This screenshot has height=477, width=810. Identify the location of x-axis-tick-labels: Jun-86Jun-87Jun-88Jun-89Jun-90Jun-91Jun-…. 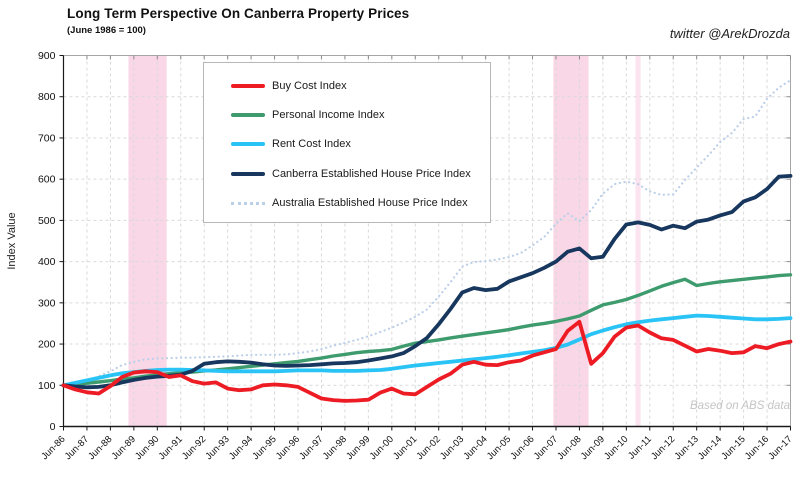
(416, 448).